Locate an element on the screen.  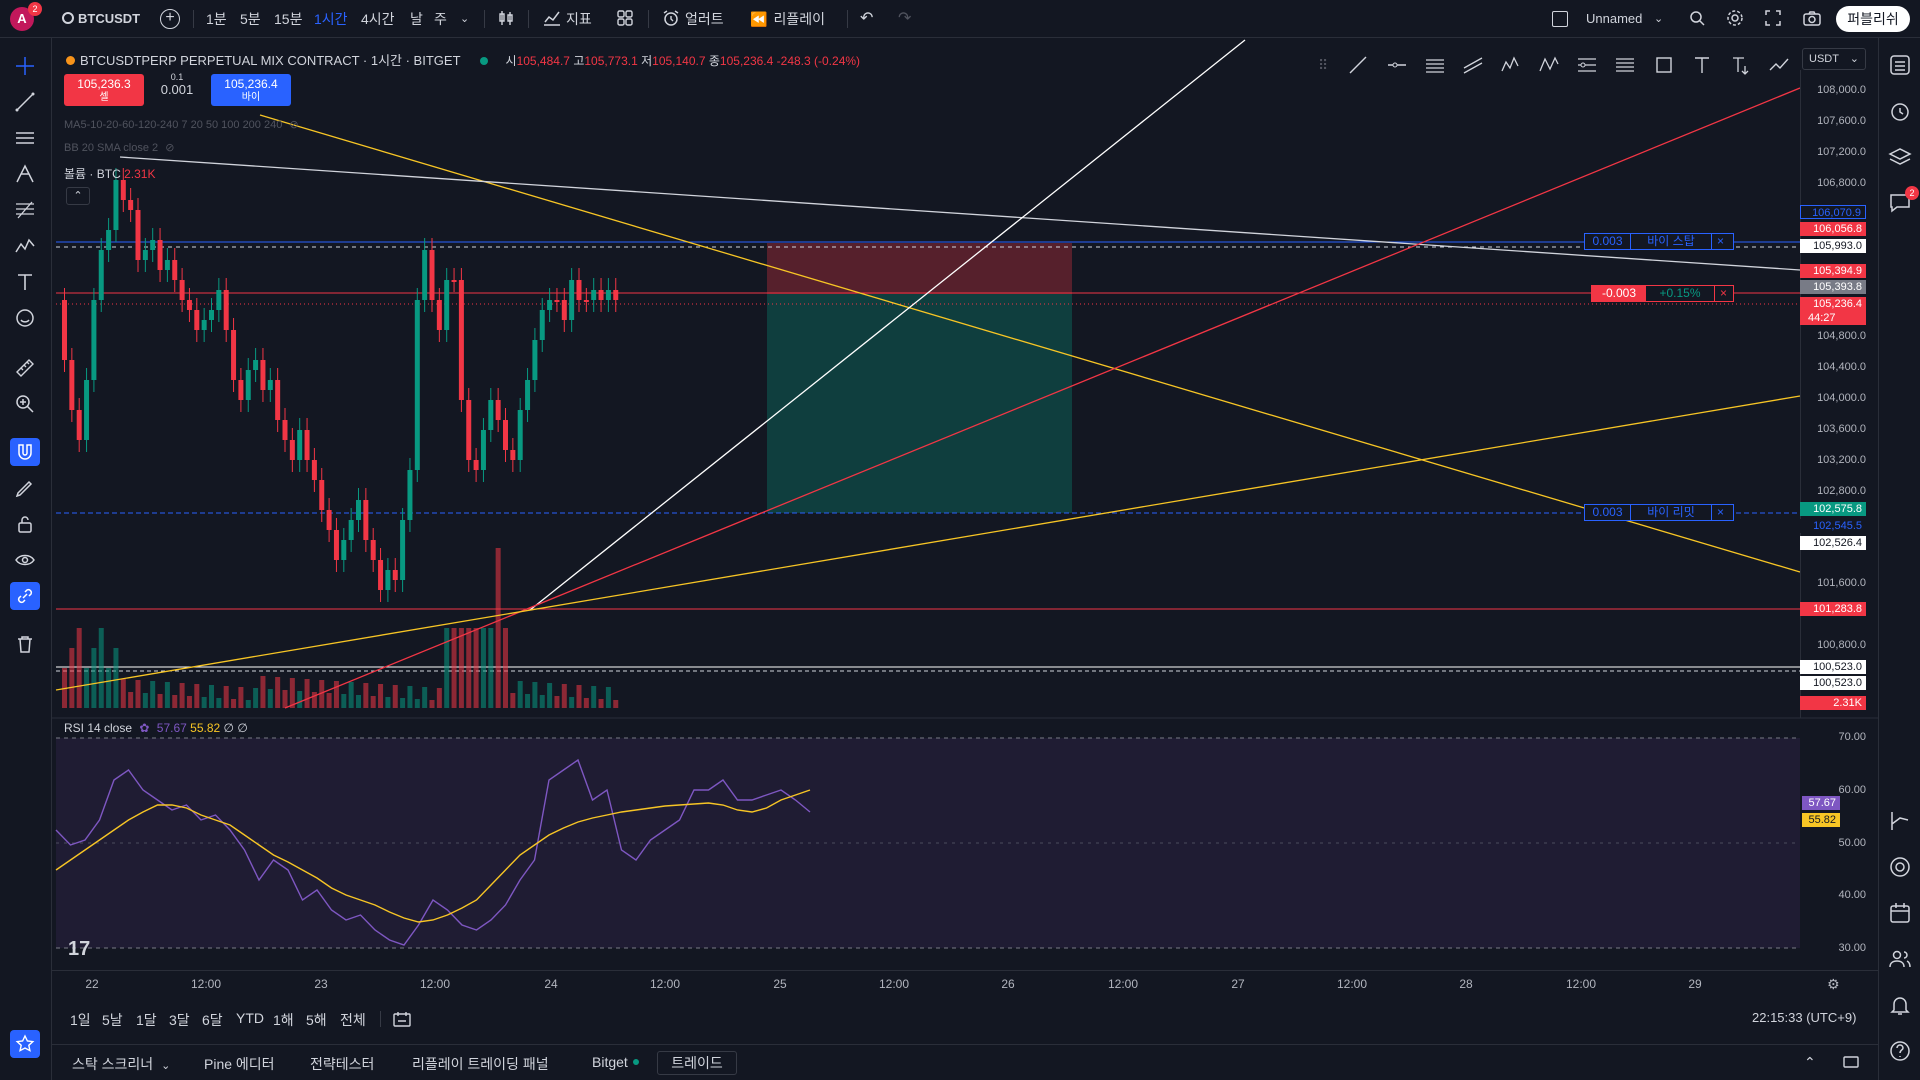
target-icon is located at coordinates (1900, 867).